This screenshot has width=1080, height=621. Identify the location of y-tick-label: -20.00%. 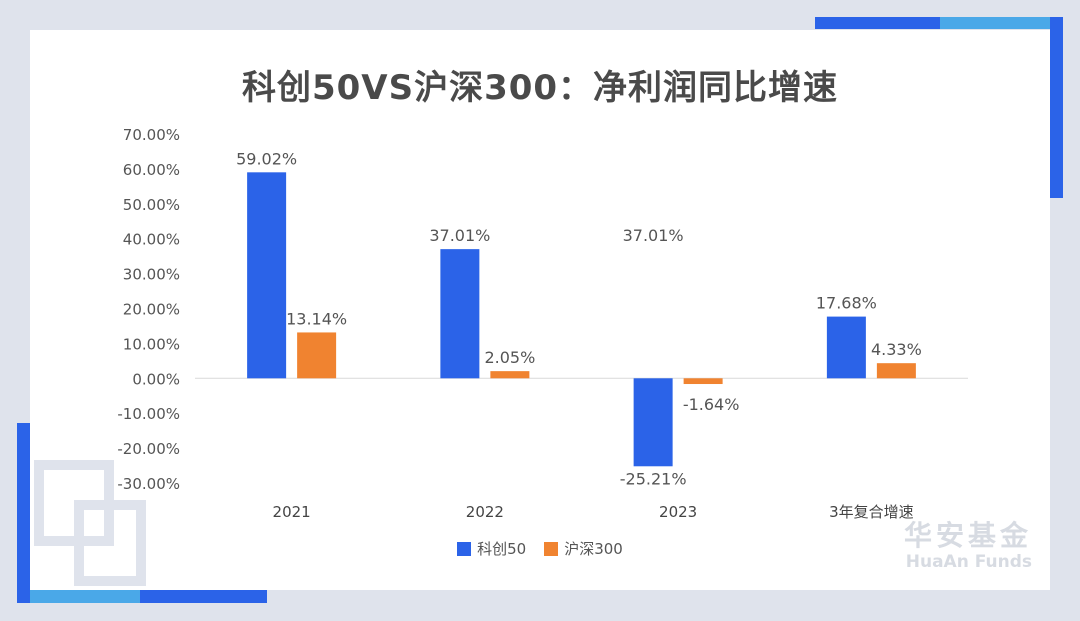
(148, 449).